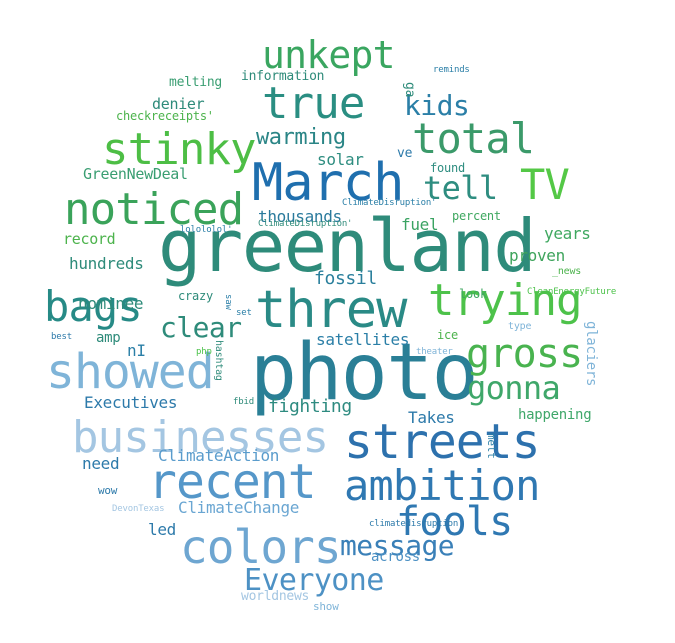  I want to click on cloud-word: gonna, so click(514, 388).